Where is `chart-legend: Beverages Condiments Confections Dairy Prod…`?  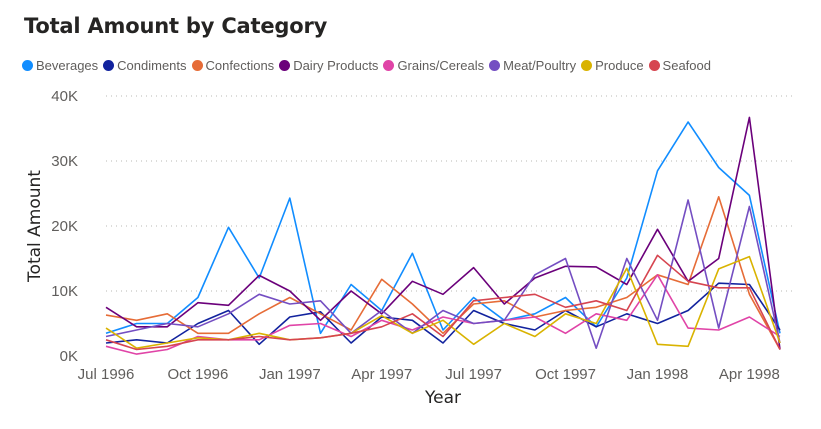
chart-legend: Beverages Condiments Confections Dairy Prod… is located at coordinates (369, 65).